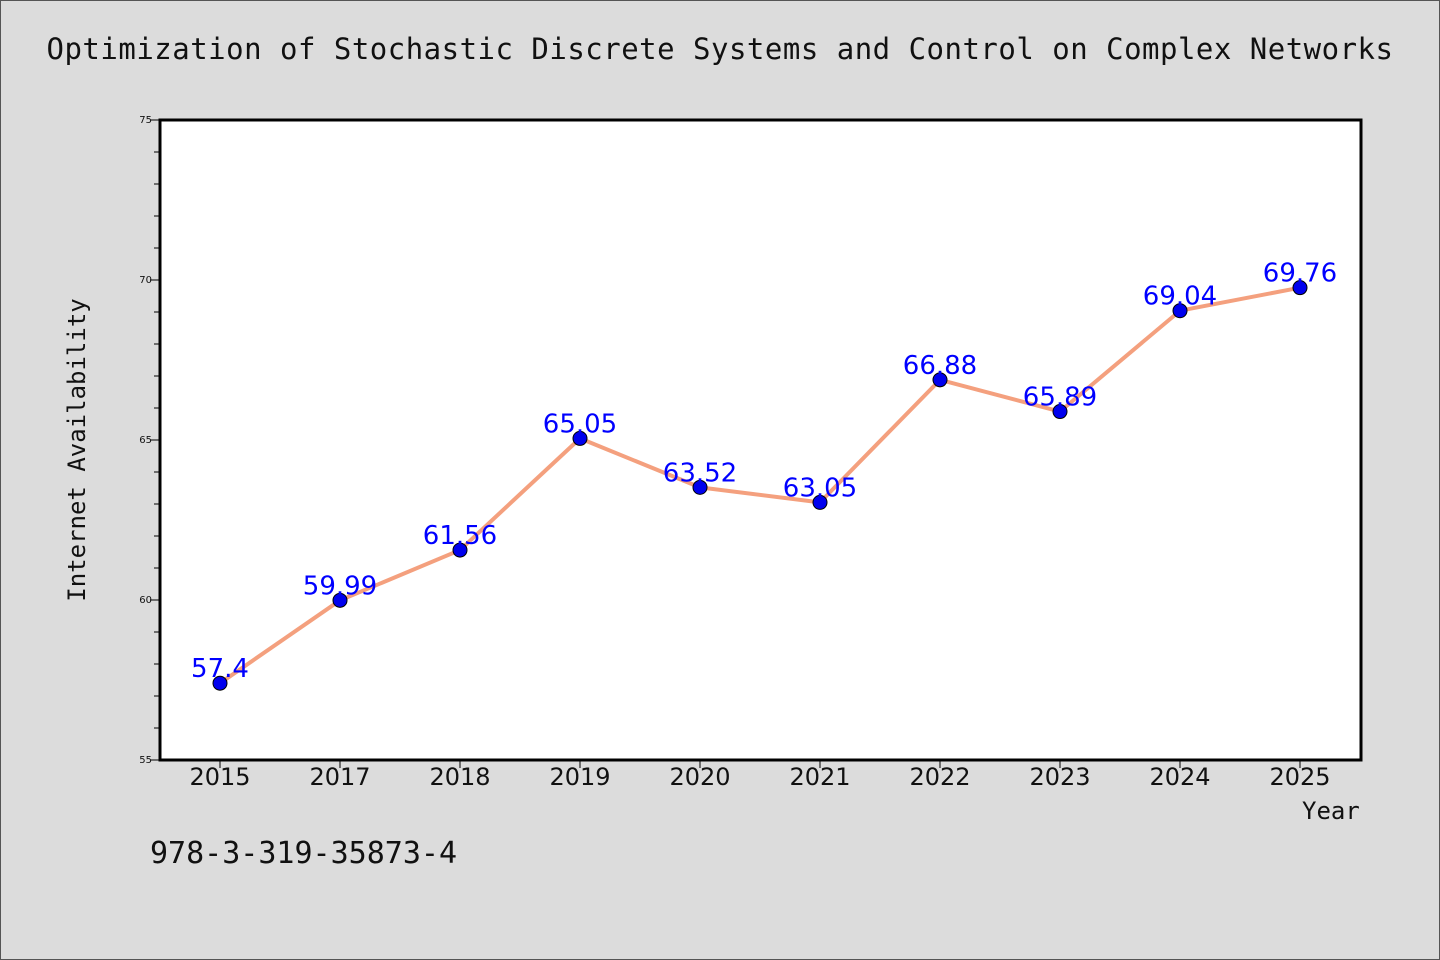 The image size is (1440, 960). Describe the element at coordinates (1059, 777) in the screenshot. I see `x-tick-label: 2023` at that location.